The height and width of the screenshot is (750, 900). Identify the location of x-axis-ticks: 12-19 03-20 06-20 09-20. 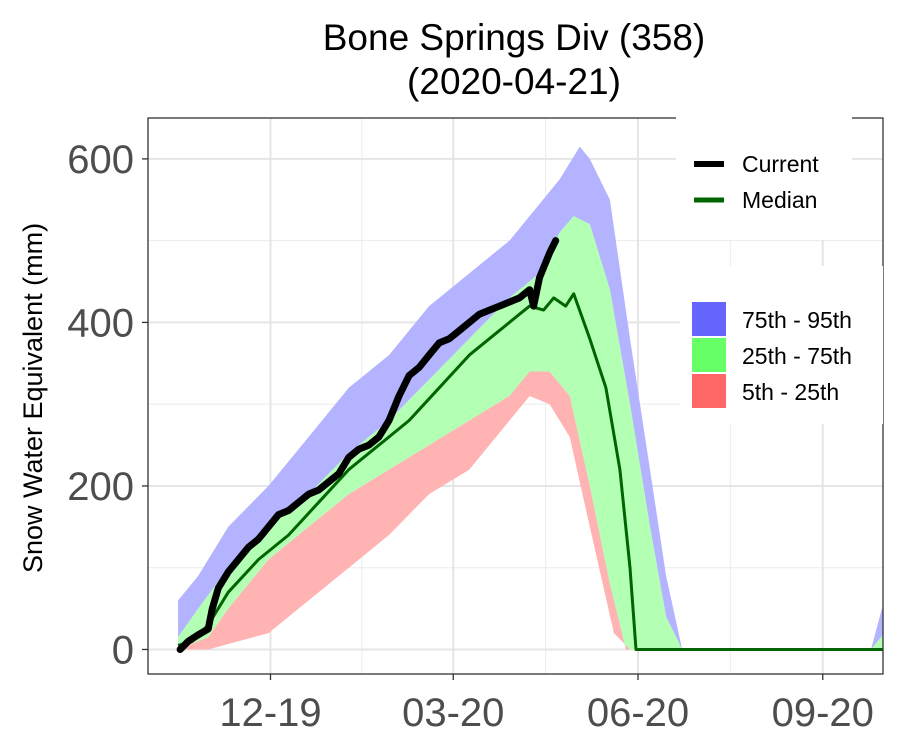
(546, 704).